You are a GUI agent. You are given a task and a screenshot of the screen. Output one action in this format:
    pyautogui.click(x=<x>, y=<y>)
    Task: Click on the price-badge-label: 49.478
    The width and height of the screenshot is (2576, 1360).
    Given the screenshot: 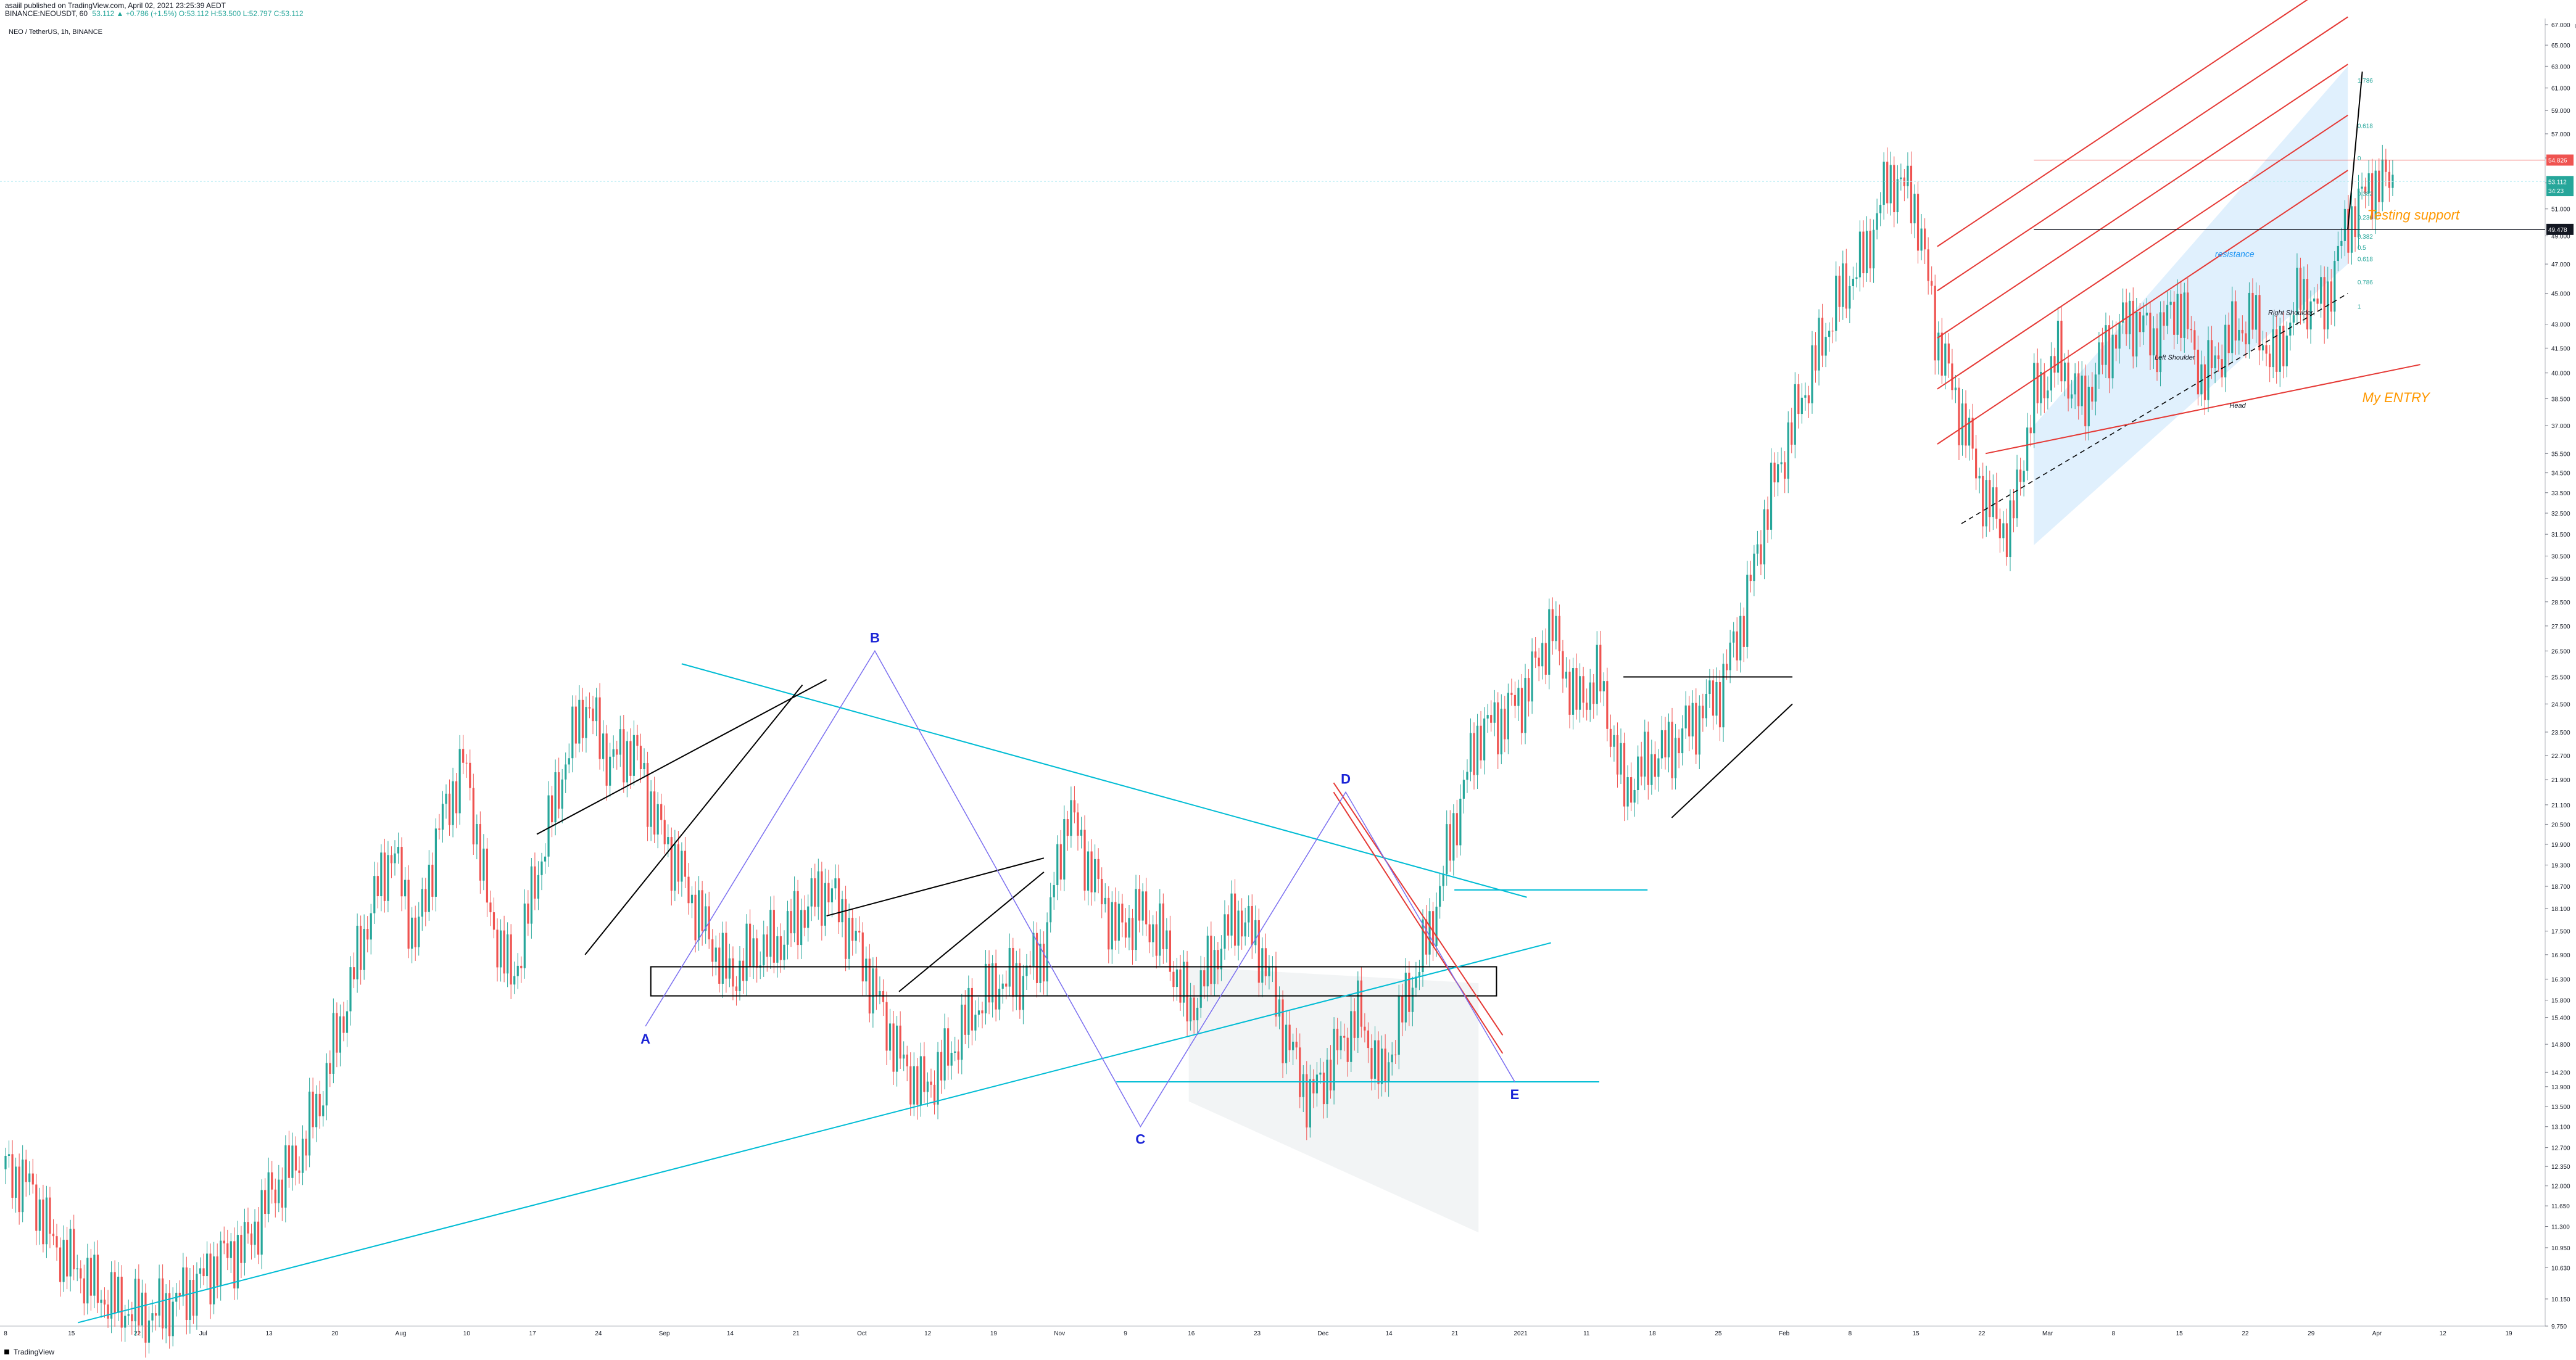 What is the action you would take?
    pyautogui.click(x=2557, y=230)
    